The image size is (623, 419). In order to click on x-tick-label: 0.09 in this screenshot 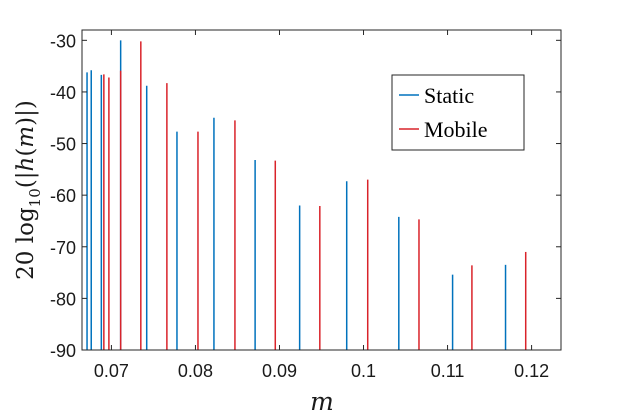, I will do `click(279, 371)`.